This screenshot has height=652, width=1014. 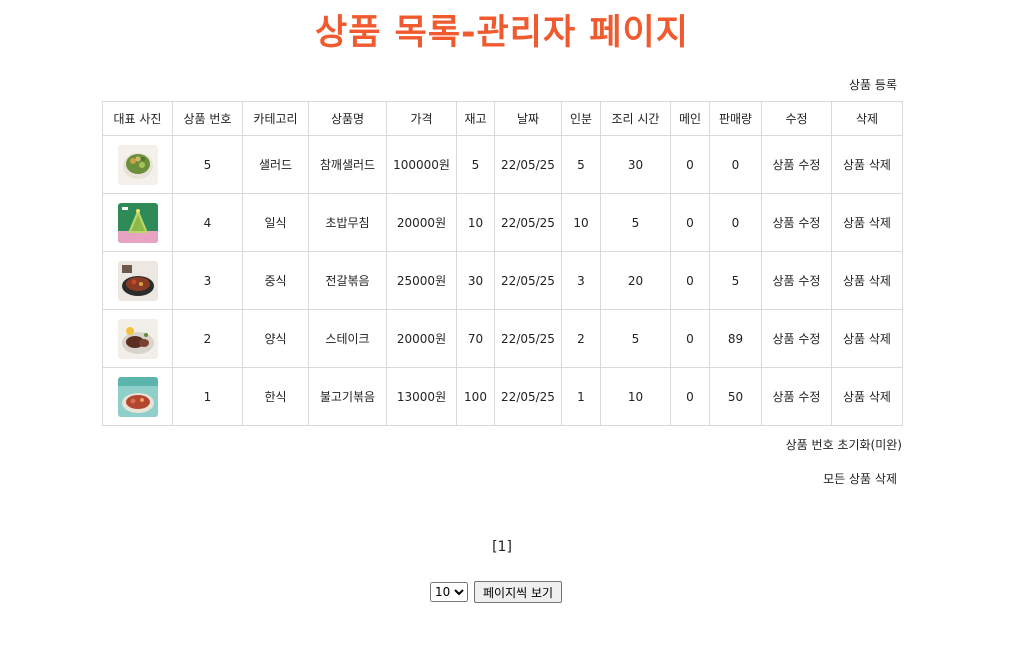 I want to click on product-name: 불고기볶음, so click(x=347, y=396).